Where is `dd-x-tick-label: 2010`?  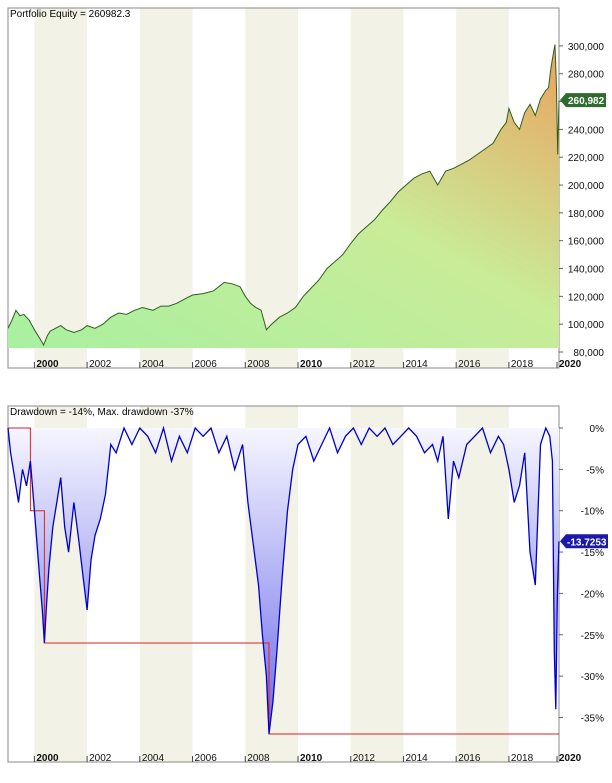
dd-x-tick-label: 2010 is located at coordinates (311, 758).